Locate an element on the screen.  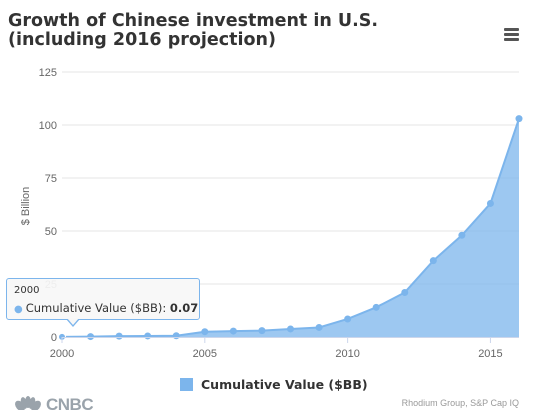
cnbc-logo: CNBC is located at coordinates (54, 404).